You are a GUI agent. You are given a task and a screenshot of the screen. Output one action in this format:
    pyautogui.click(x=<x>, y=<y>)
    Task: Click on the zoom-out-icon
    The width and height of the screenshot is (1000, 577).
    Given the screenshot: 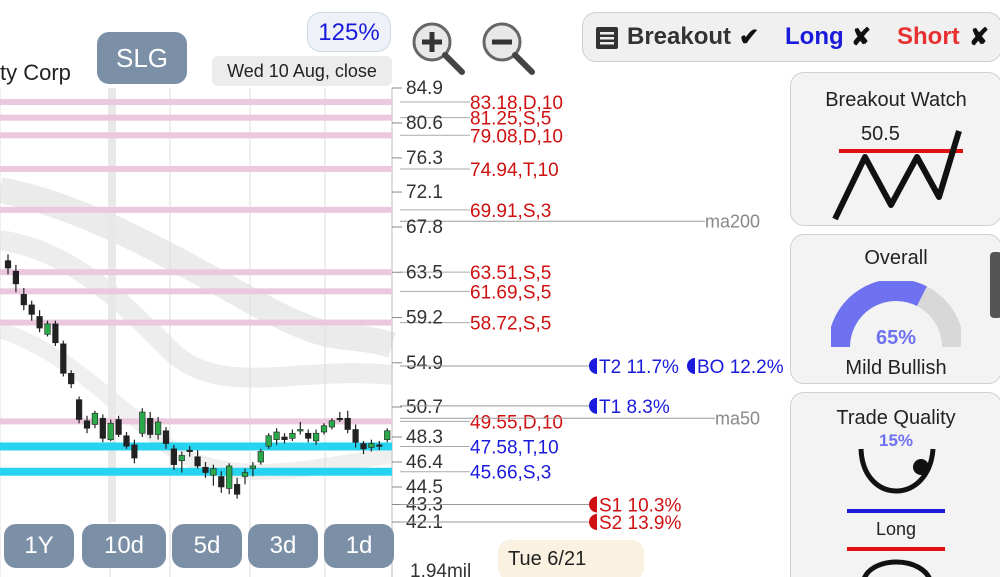 What is the action you would take?
    pyautogui.click(x=508, y=48)
    